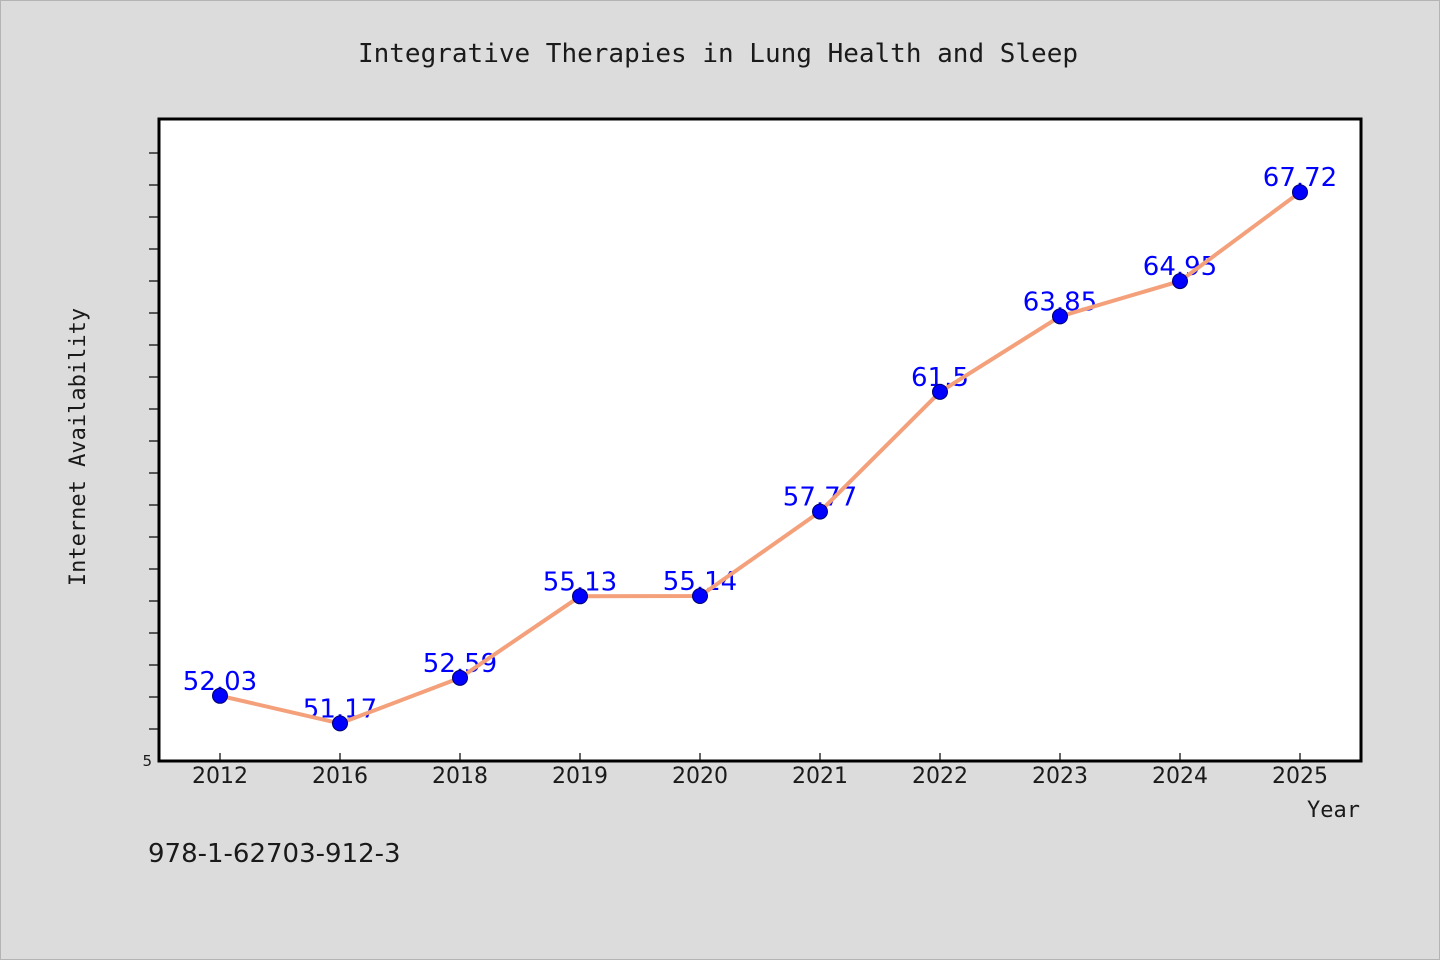  Describe the element at coordinates (940, 776) in the screenshot. I see `x-tick-label: 2022` at that location.